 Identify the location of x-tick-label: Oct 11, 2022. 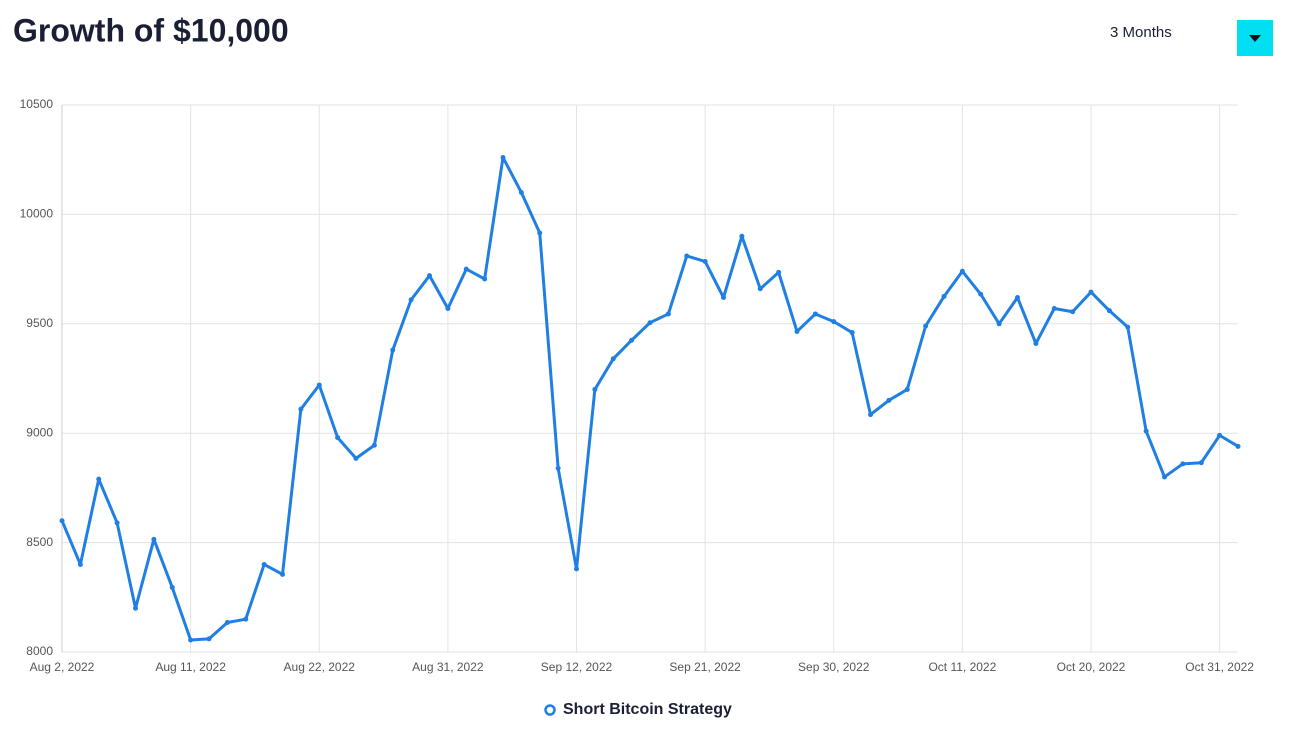
(962, 667).